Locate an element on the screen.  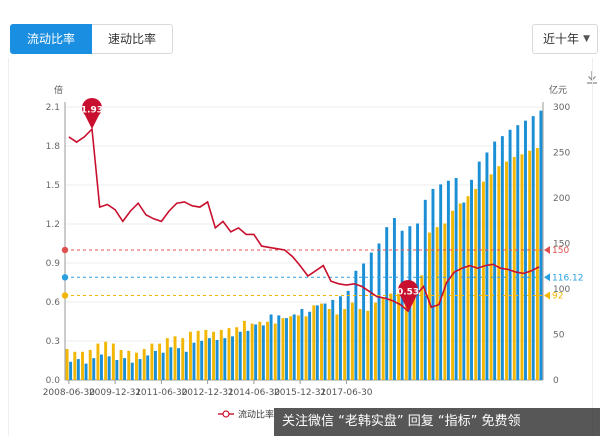
y-left-tick-label: 1.2 is located at coordinates (53, 225).